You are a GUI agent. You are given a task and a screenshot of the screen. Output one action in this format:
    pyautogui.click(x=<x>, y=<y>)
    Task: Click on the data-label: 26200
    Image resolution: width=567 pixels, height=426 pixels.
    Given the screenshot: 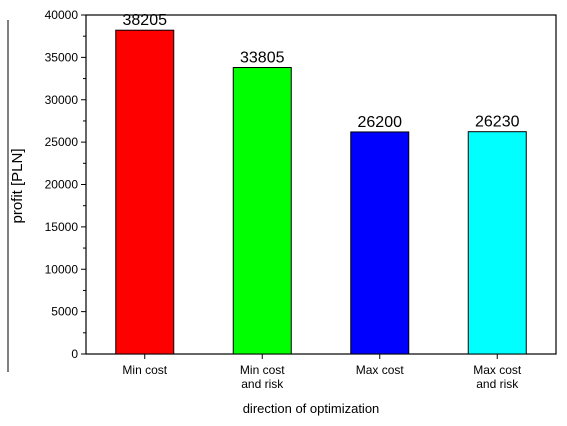 What is the action you would take?
    pyautogui.click(x=380, y=122)
    